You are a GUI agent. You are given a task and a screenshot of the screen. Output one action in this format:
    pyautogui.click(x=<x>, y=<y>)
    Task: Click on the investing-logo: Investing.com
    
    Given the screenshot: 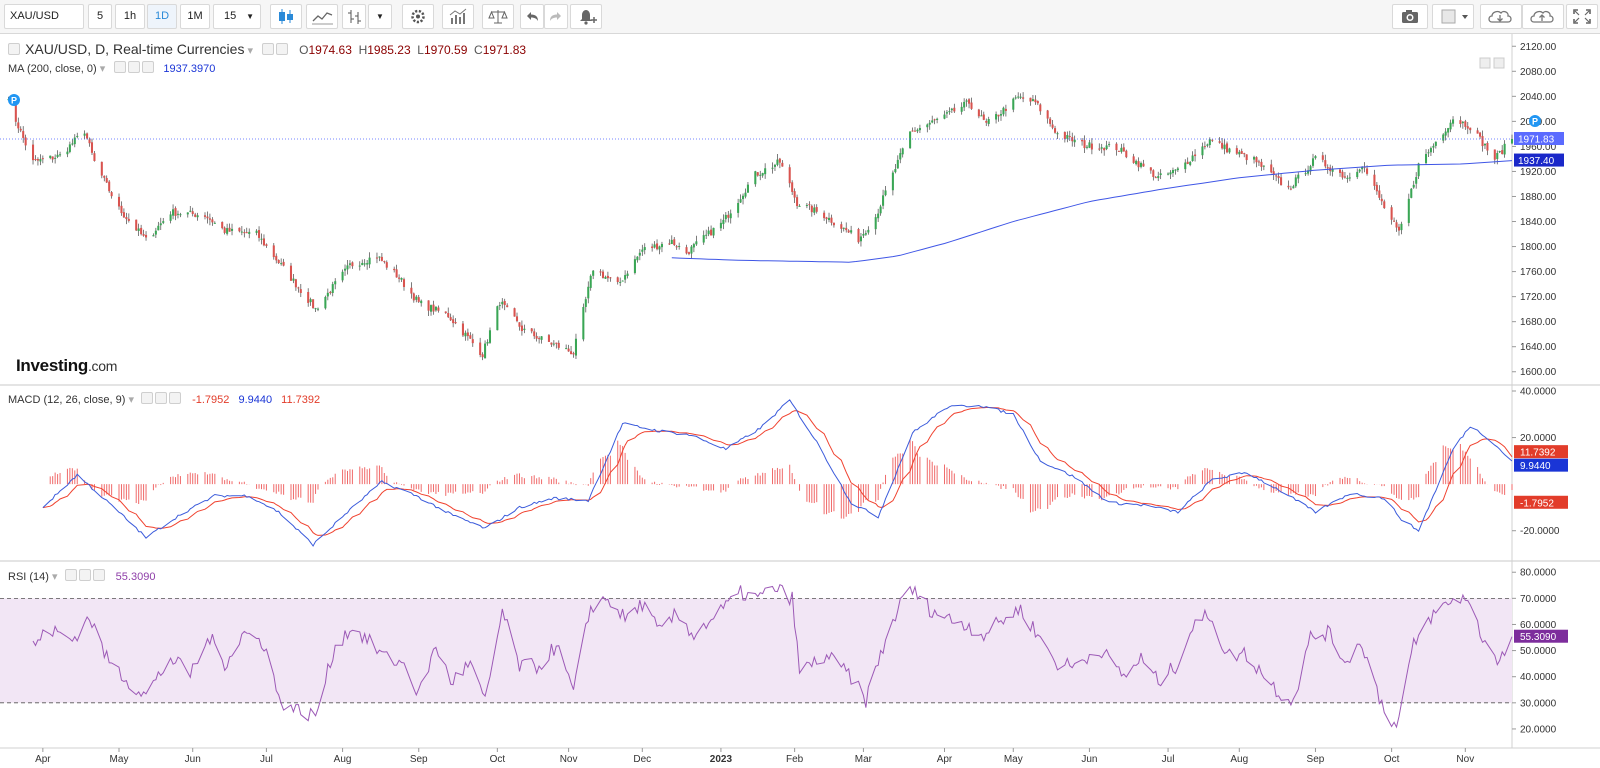 What is the action you would take?
    pyautogui.click(x=66, y=366)
    